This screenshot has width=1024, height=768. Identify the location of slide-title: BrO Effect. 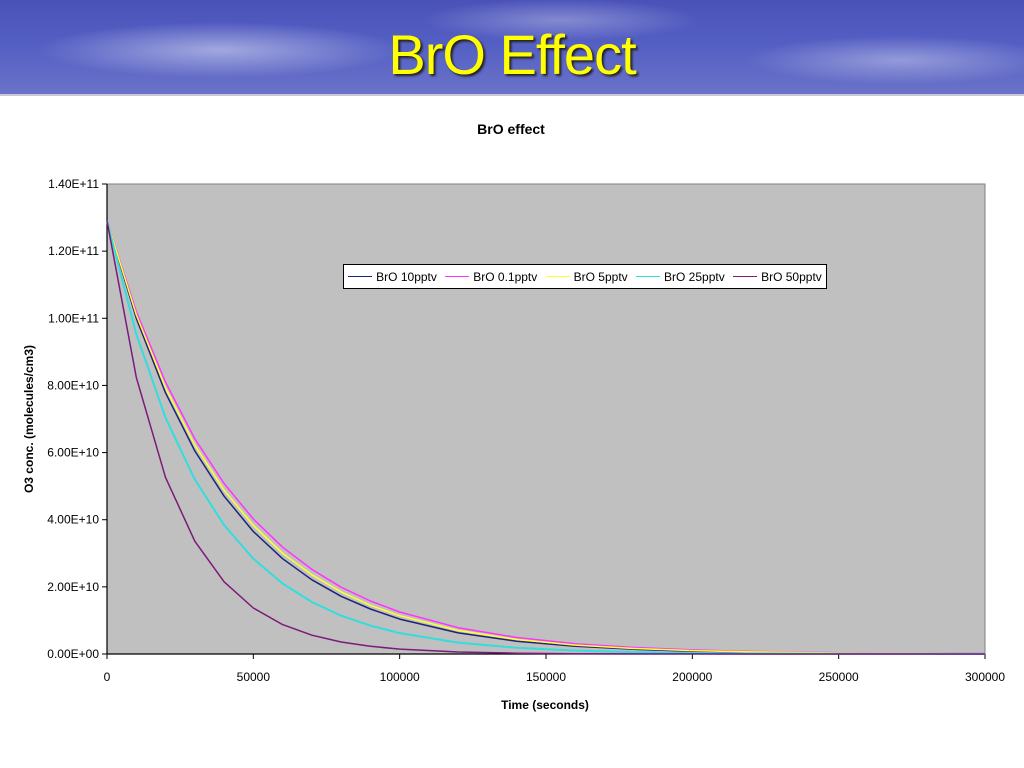
(512, 54).